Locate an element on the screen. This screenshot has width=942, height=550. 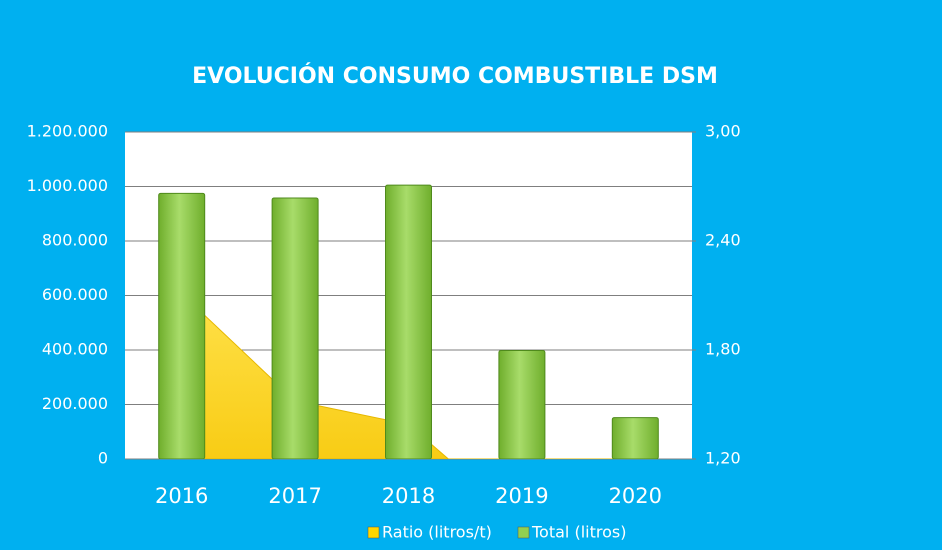
y-tick-label: 1.200.000 is located at coordinates (67, 131).